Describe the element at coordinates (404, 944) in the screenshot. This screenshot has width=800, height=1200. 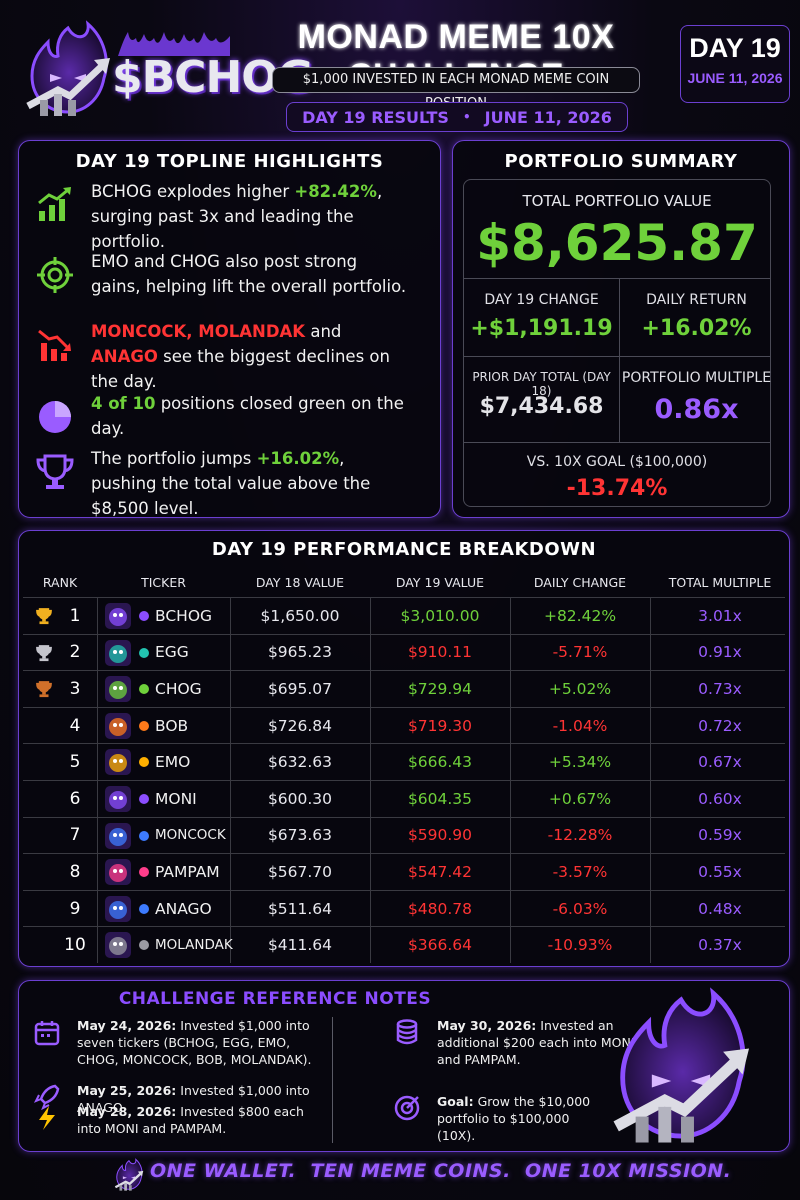
I see `table-row: 10 MOLANDAK $411.64 $366.64 -10.93% 0.37x` at that location.